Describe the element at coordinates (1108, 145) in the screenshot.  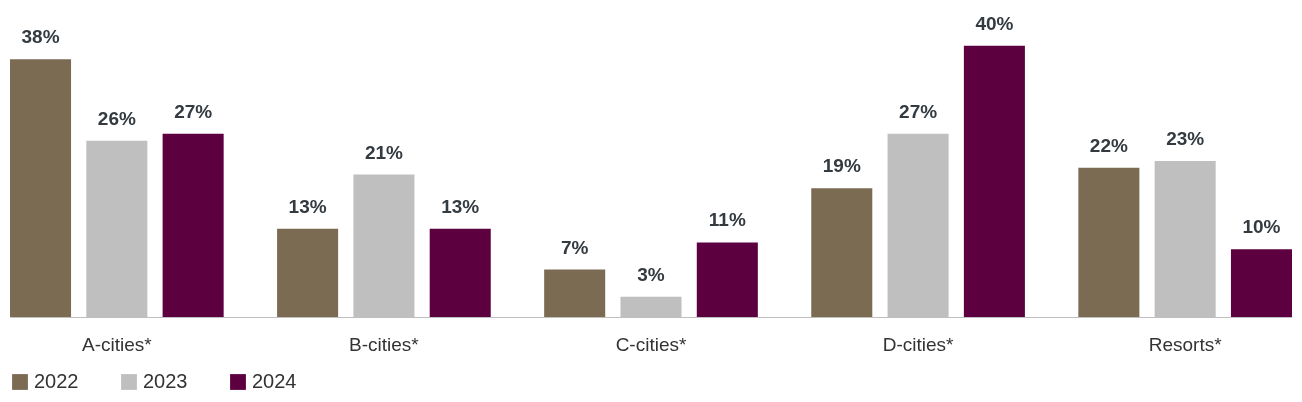
I see `data-label: 22%` at that location.